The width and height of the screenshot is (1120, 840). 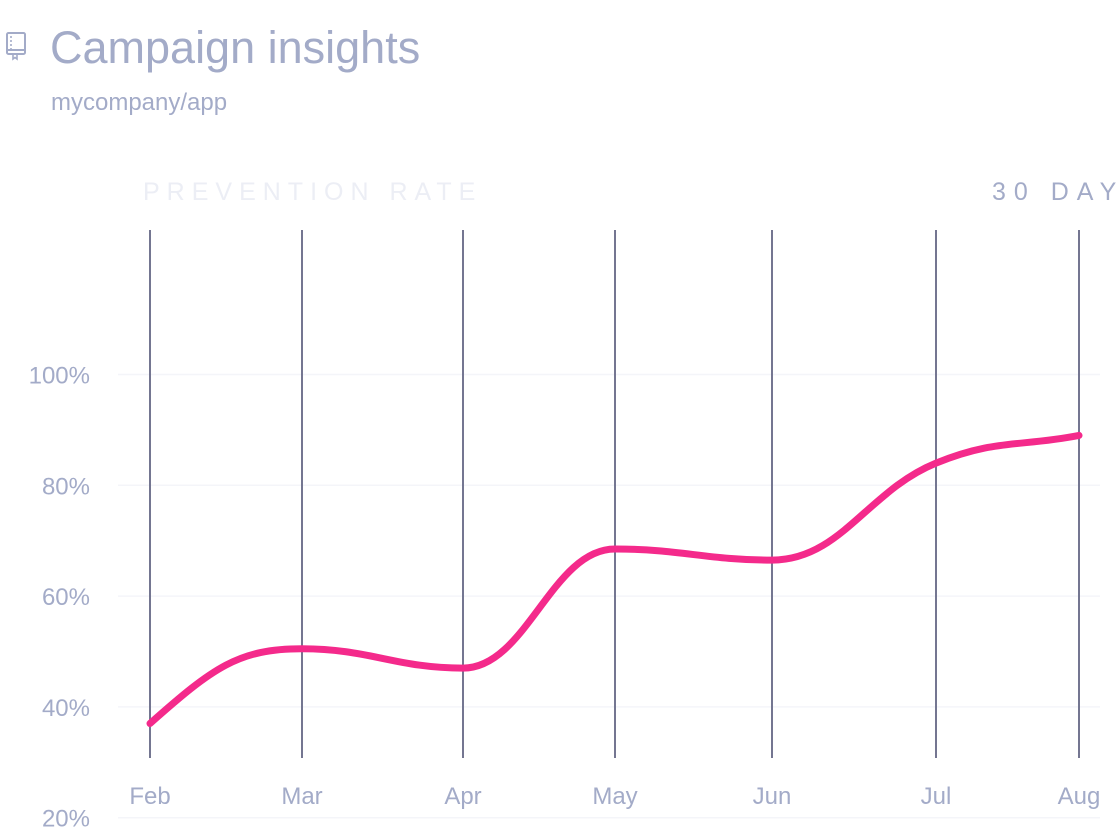 I want to click on y-tick-label: 80%, so click(x=66, y=486).